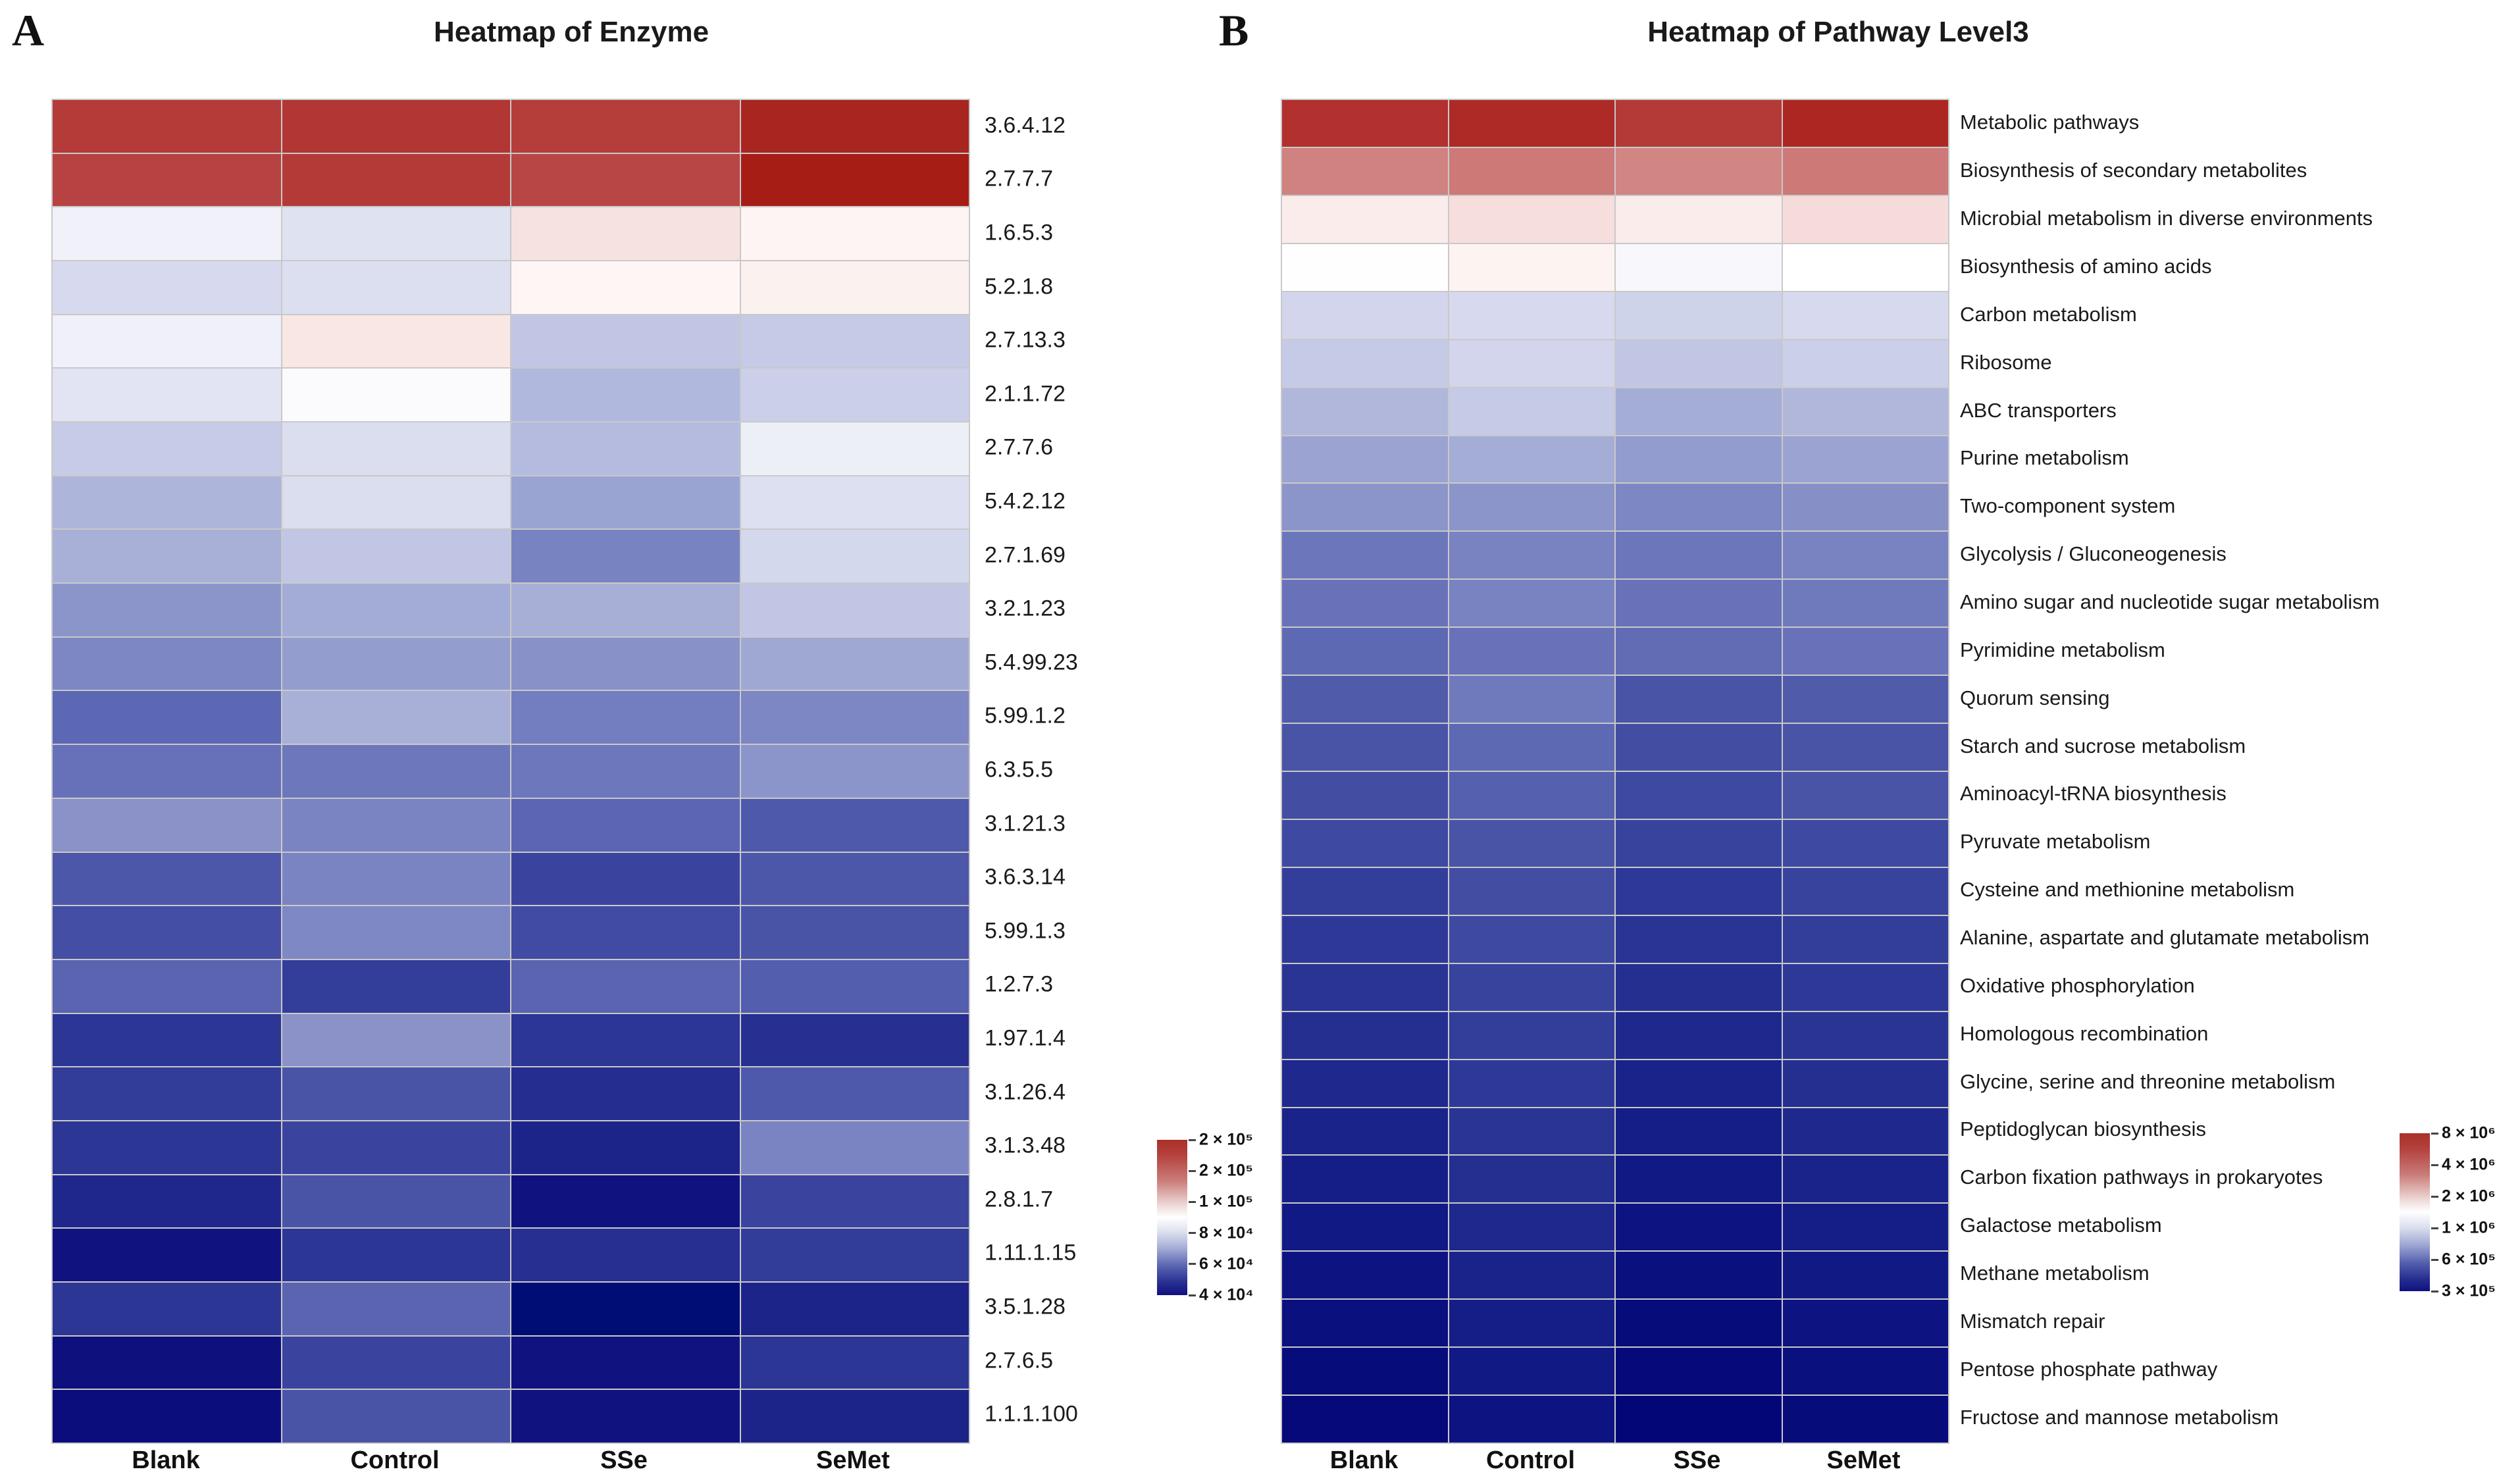 The width and height of the screenshot is (2497, 1484). What do you see at coordinates (2089, 1369) in the screenshot?
I see `row-label: Pentose phosphate pathway` at bounding box center [2089, 1369].